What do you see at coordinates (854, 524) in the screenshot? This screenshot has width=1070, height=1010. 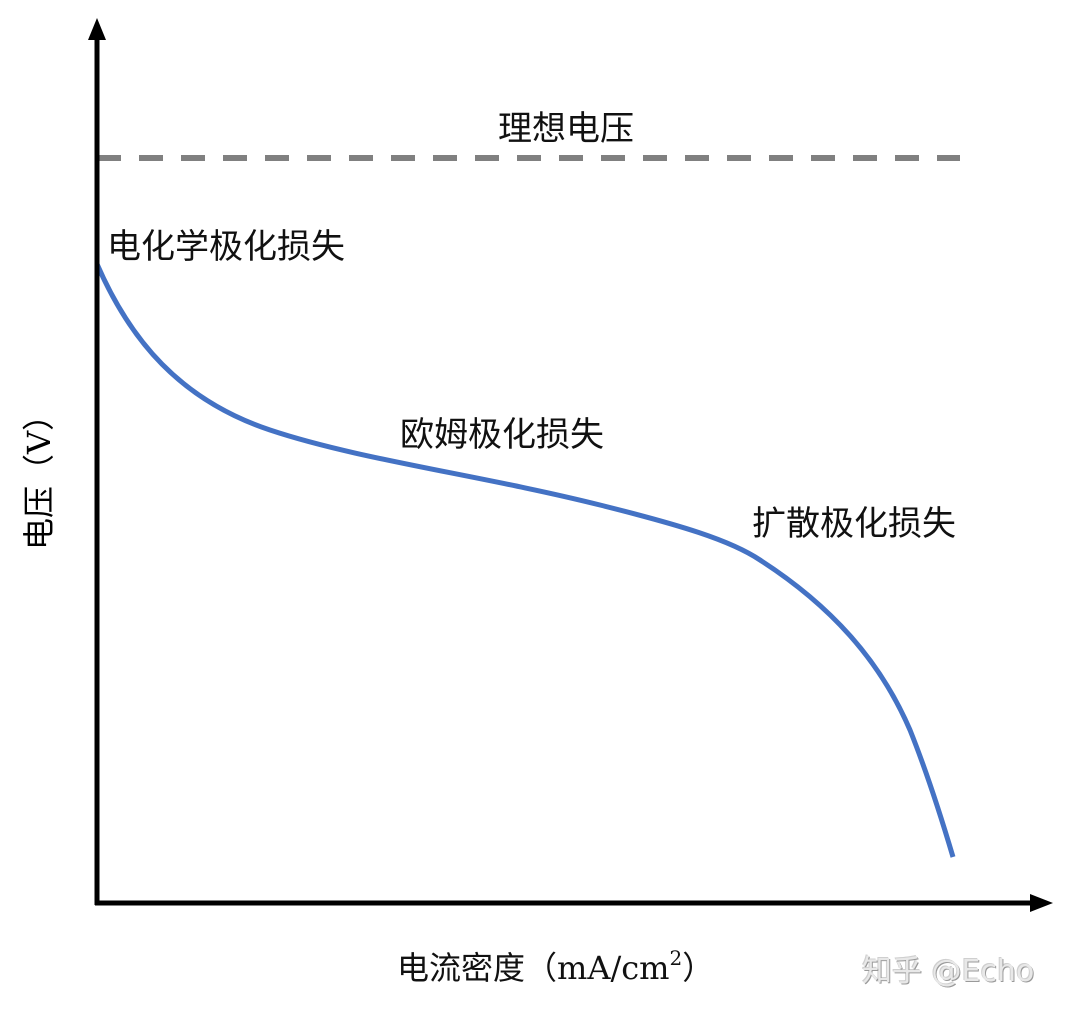 I see `diffusion-loss-label: 扩散极化损失` at bounding box center [854, 524].